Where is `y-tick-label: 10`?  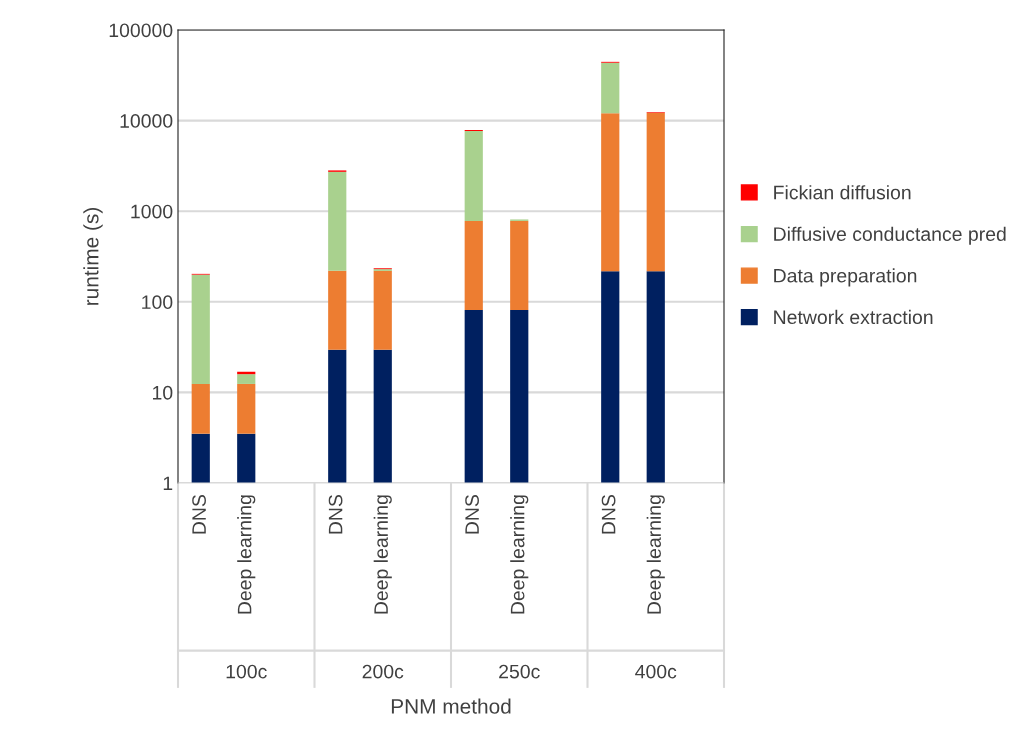
y-tick-label: 10 is located at coordinates (163, 392).